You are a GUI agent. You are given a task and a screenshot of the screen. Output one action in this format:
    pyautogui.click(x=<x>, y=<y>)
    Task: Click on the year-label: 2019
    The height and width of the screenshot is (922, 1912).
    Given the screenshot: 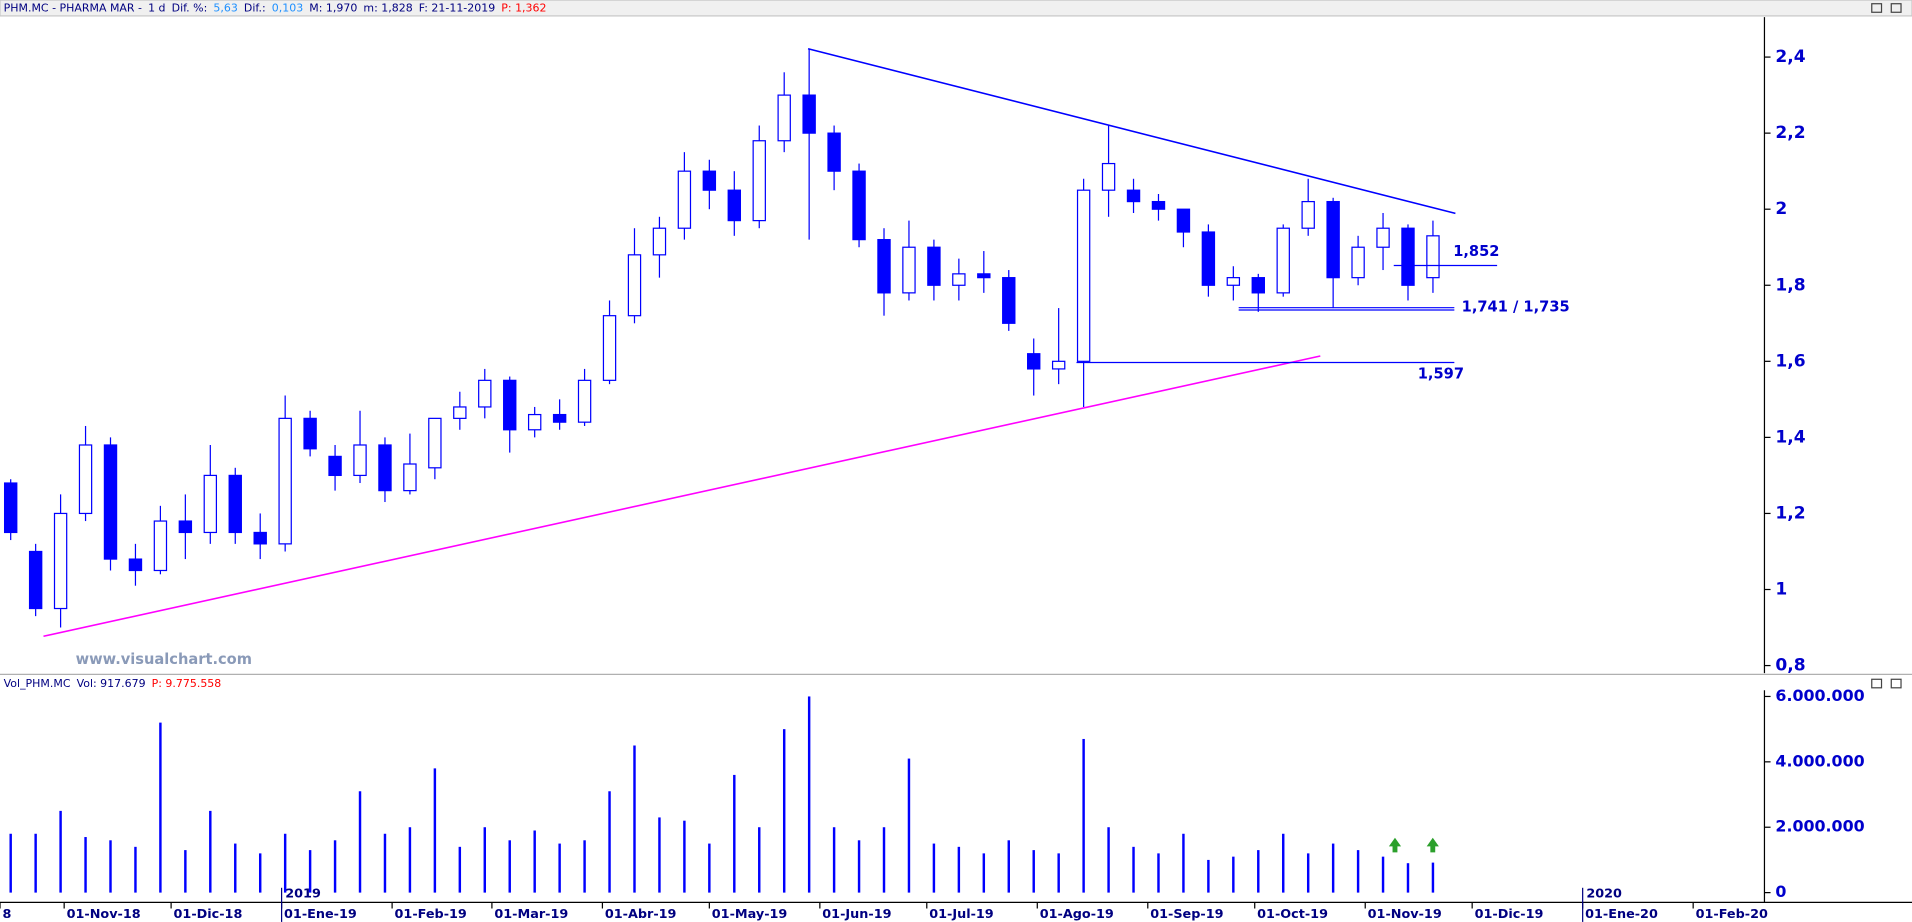 What is the action you would take?
    pyautogui.click(x=303, y=893)
    